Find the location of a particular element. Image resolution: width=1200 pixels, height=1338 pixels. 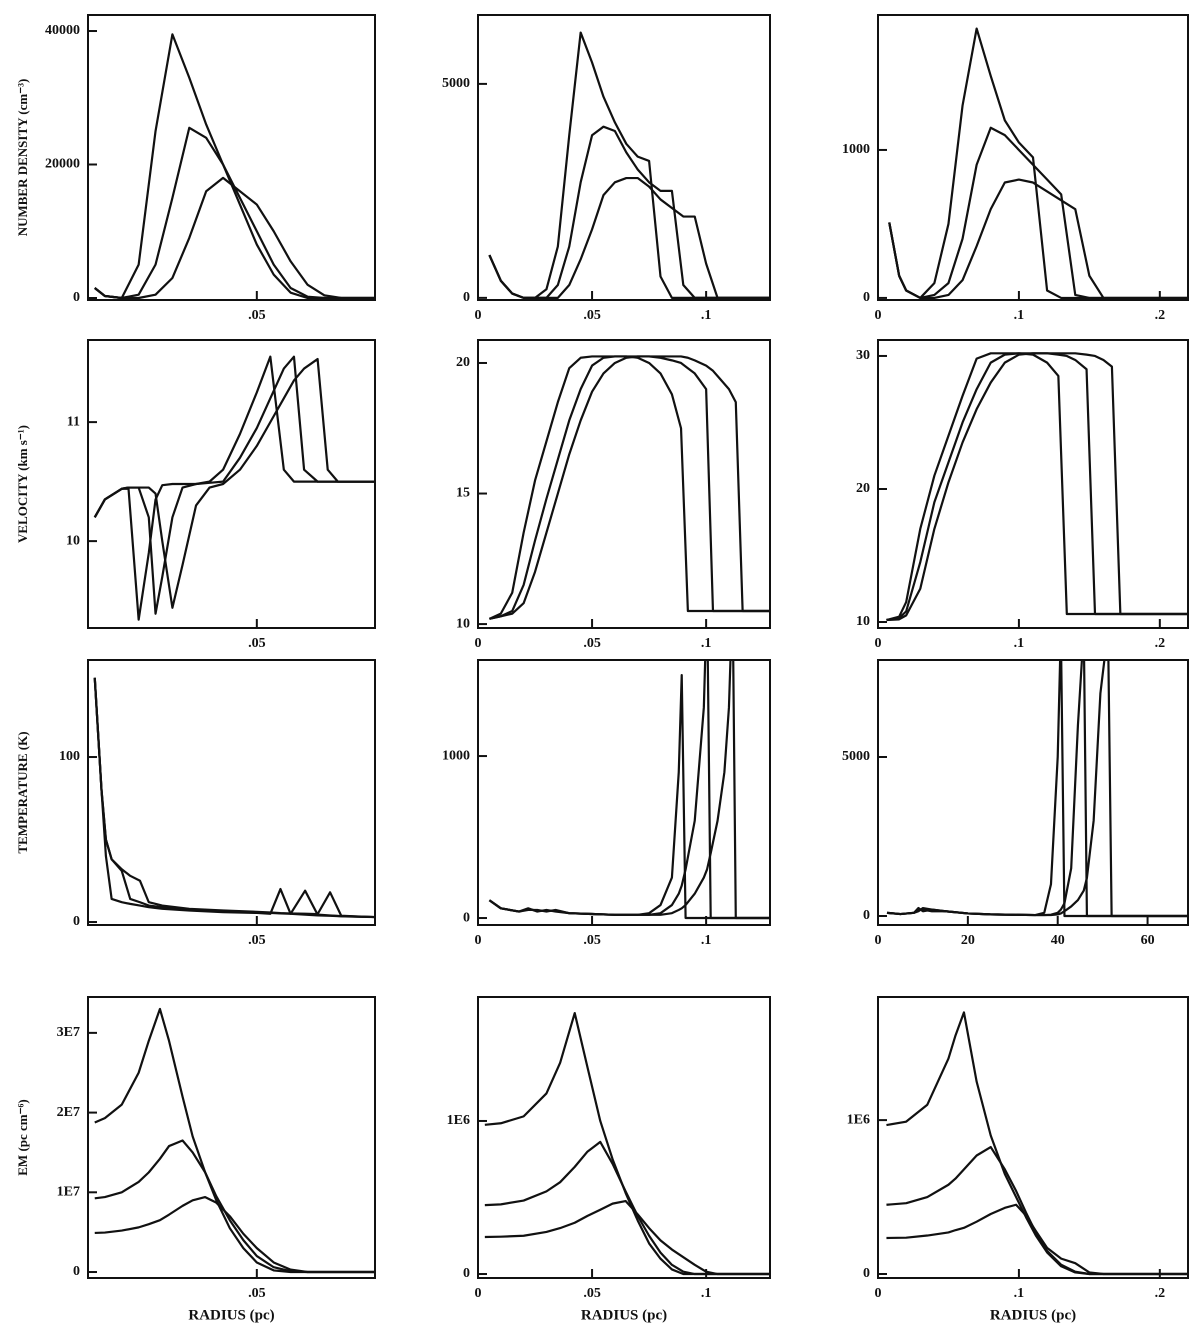

y-tick-label: 20000 is located at coordinates (62, 164).